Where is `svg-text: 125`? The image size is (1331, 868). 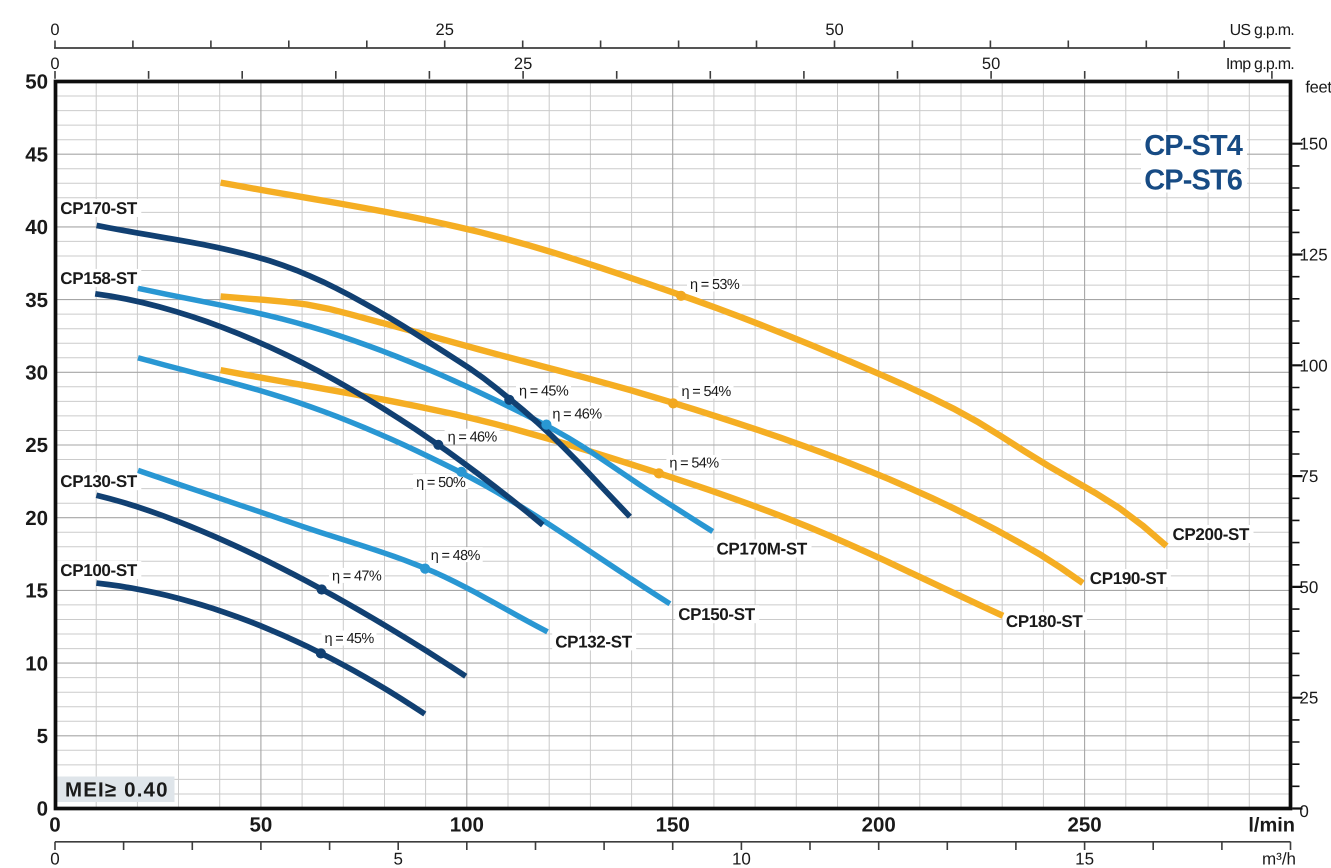 svg-text: 125 is located at coordinates (1313, 255).